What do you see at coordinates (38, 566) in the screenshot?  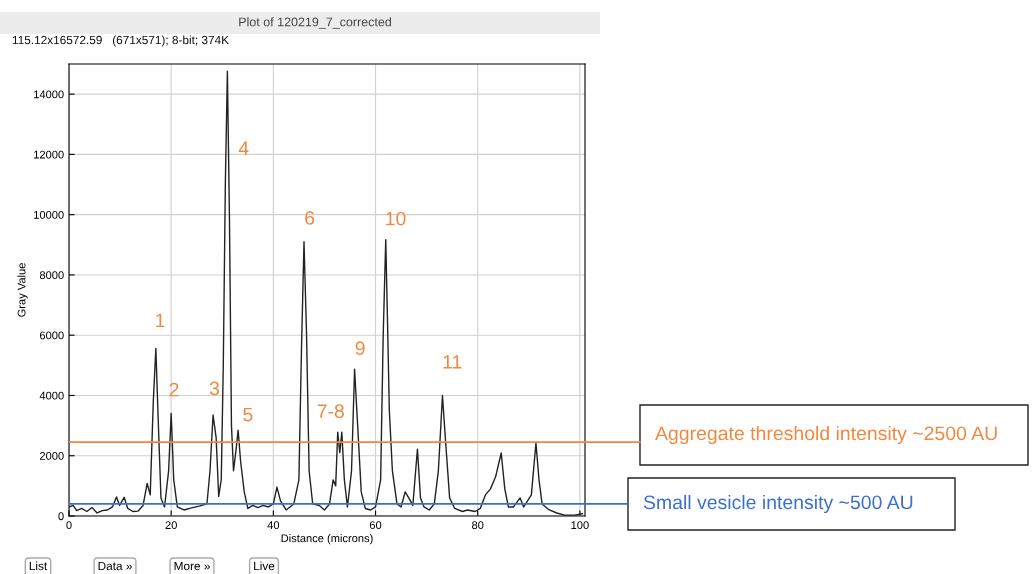 I see `text: List` at bounding box center [38, 566].